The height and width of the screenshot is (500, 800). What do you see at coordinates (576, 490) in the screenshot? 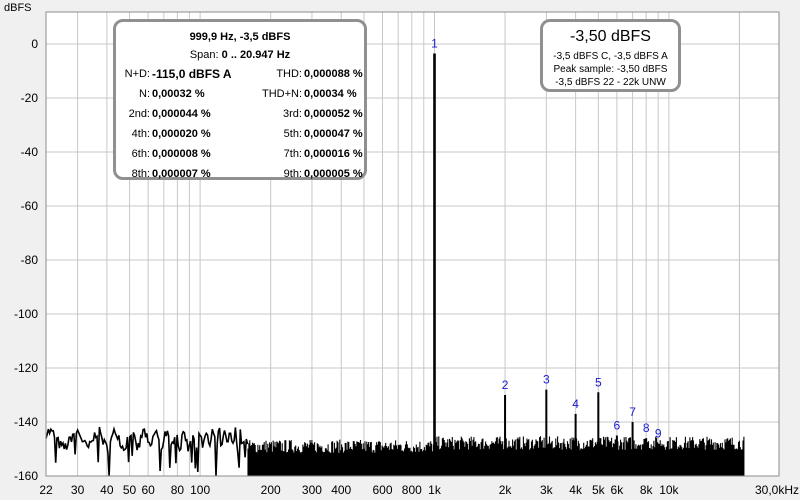
I see `x-tick-label: 4k` at bounding box center [576, 490].